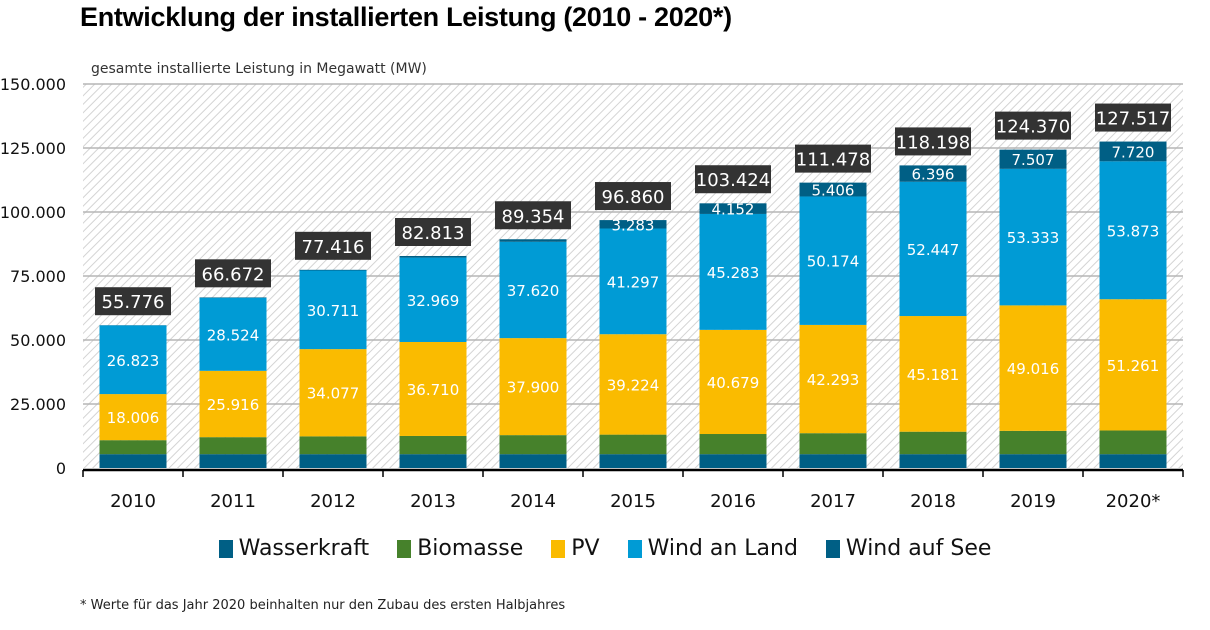  I want to click on total-value-label: 89.354, so click(533, 216).